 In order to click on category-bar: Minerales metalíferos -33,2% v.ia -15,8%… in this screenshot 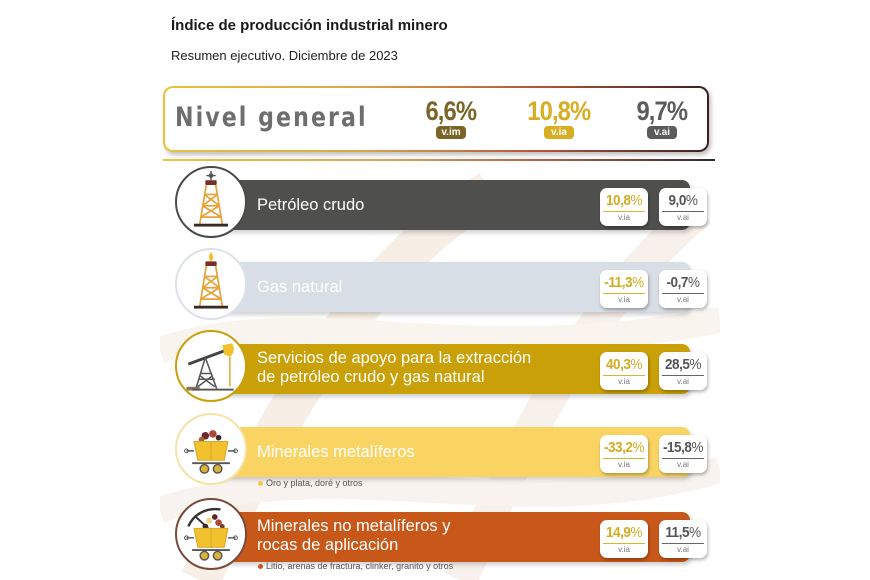, I will do `click(457, 452)`.